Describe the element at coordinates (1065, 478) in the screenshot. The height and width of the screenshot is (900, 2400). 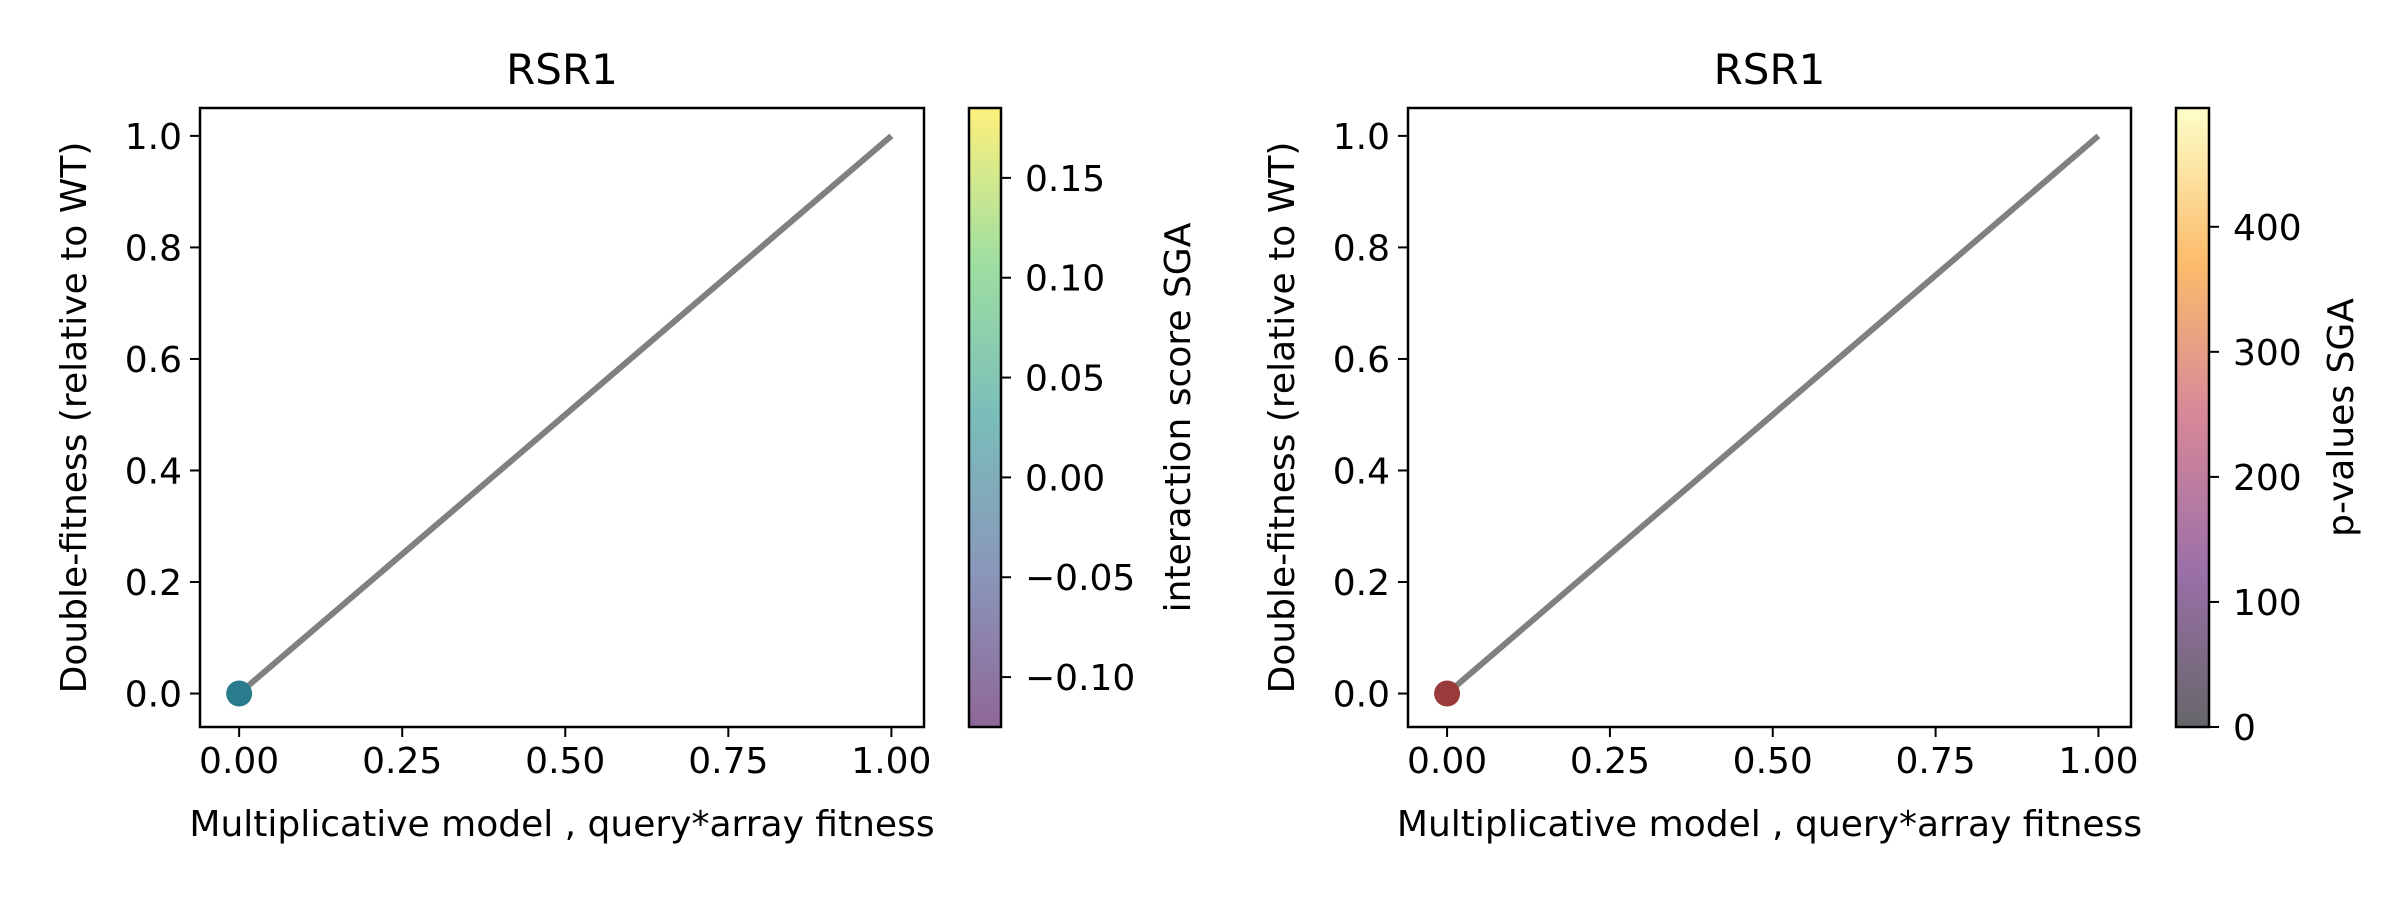
I see `colorbar-tick-label: 0.00` at that location.